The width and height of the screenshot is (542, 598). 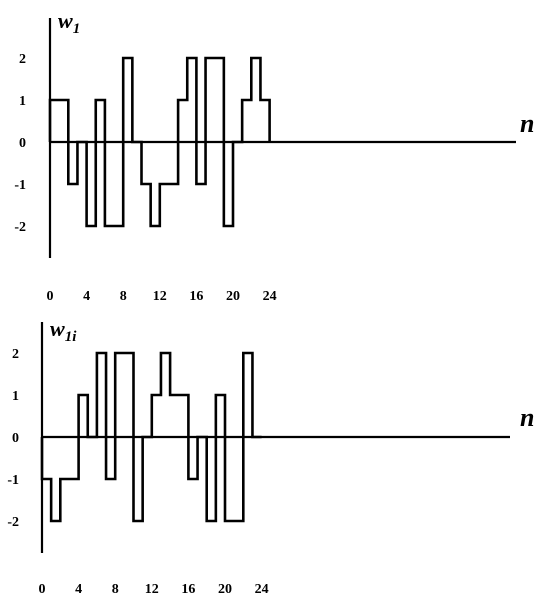 What do you see at coordinates (63, 330) in the screenshot?
I see `y-axis-label: w1i` at bounding box center [63, 330].